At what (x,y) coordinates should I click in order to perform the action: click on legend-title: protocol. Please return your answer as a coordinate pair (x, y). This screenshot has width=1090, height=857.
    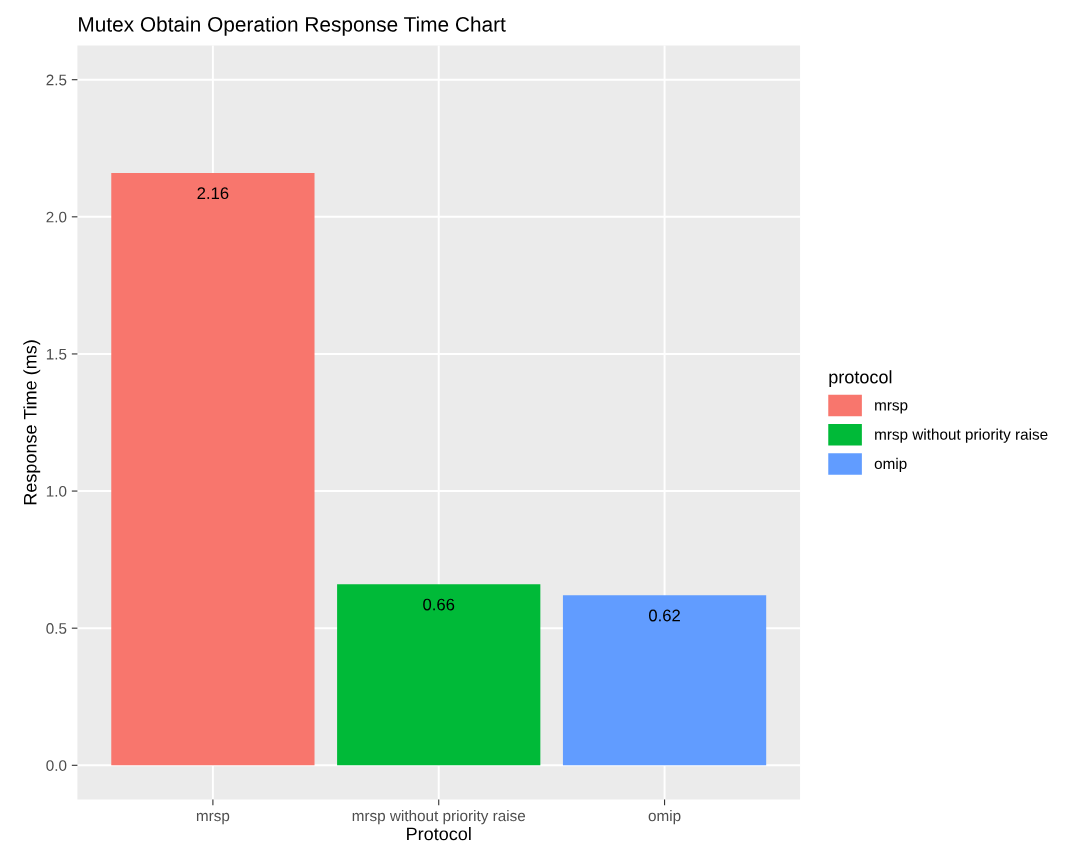
    Looking at the image, I should click on (860, 379).